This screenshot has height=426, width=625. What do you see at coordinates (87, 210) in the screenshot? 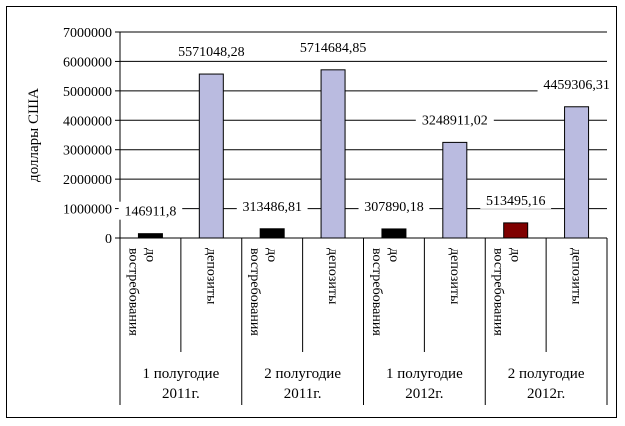
I see `y-tick-label: 1000000` at bounding box center [87, 210].